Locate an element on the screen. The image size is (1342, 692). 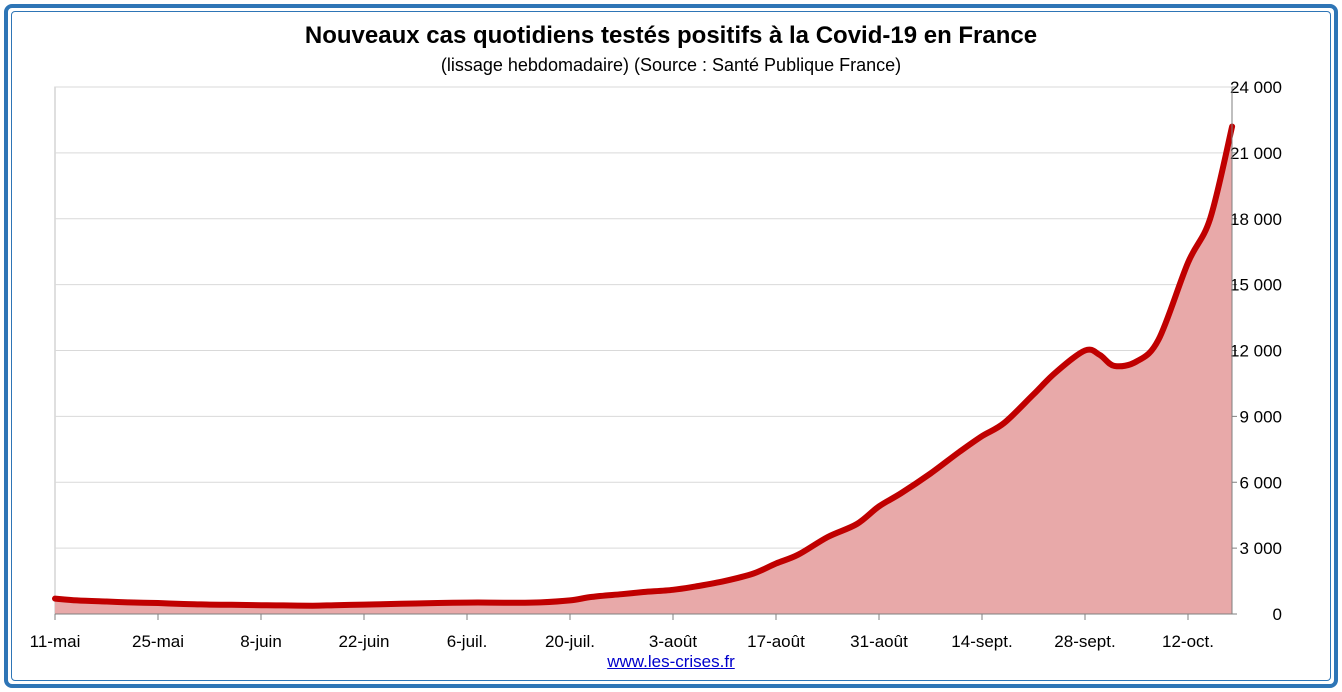
source-link: www.les-crises.fr is located at coordinates (671, 661).